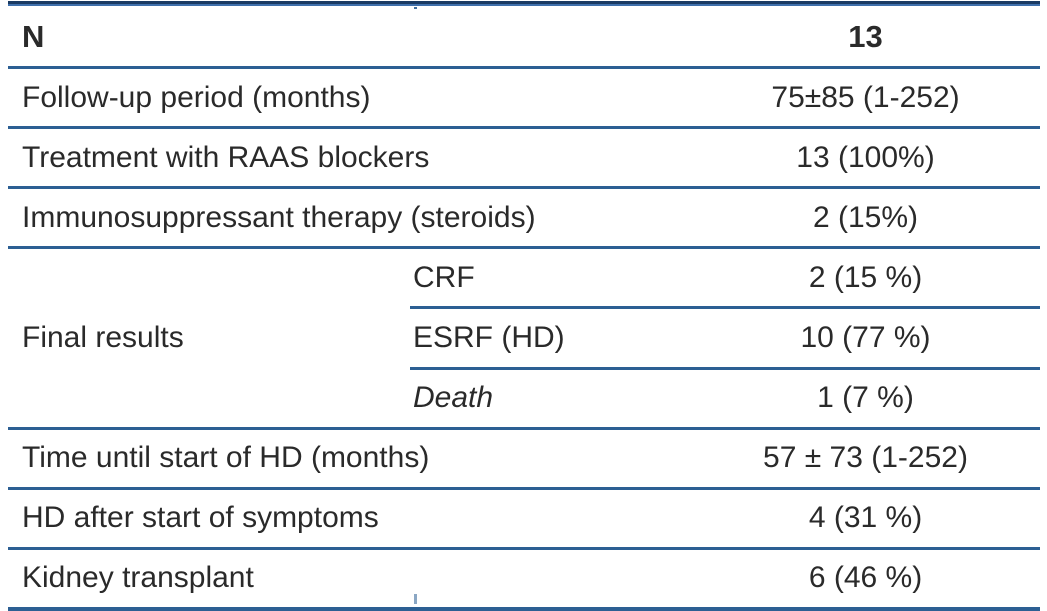 The image size is (1047, 611). Describe the element at coordinates (350, 519) in the screenshot. I see `row-label-hd-after-symptoms: HD after start of symptoms` at that location.